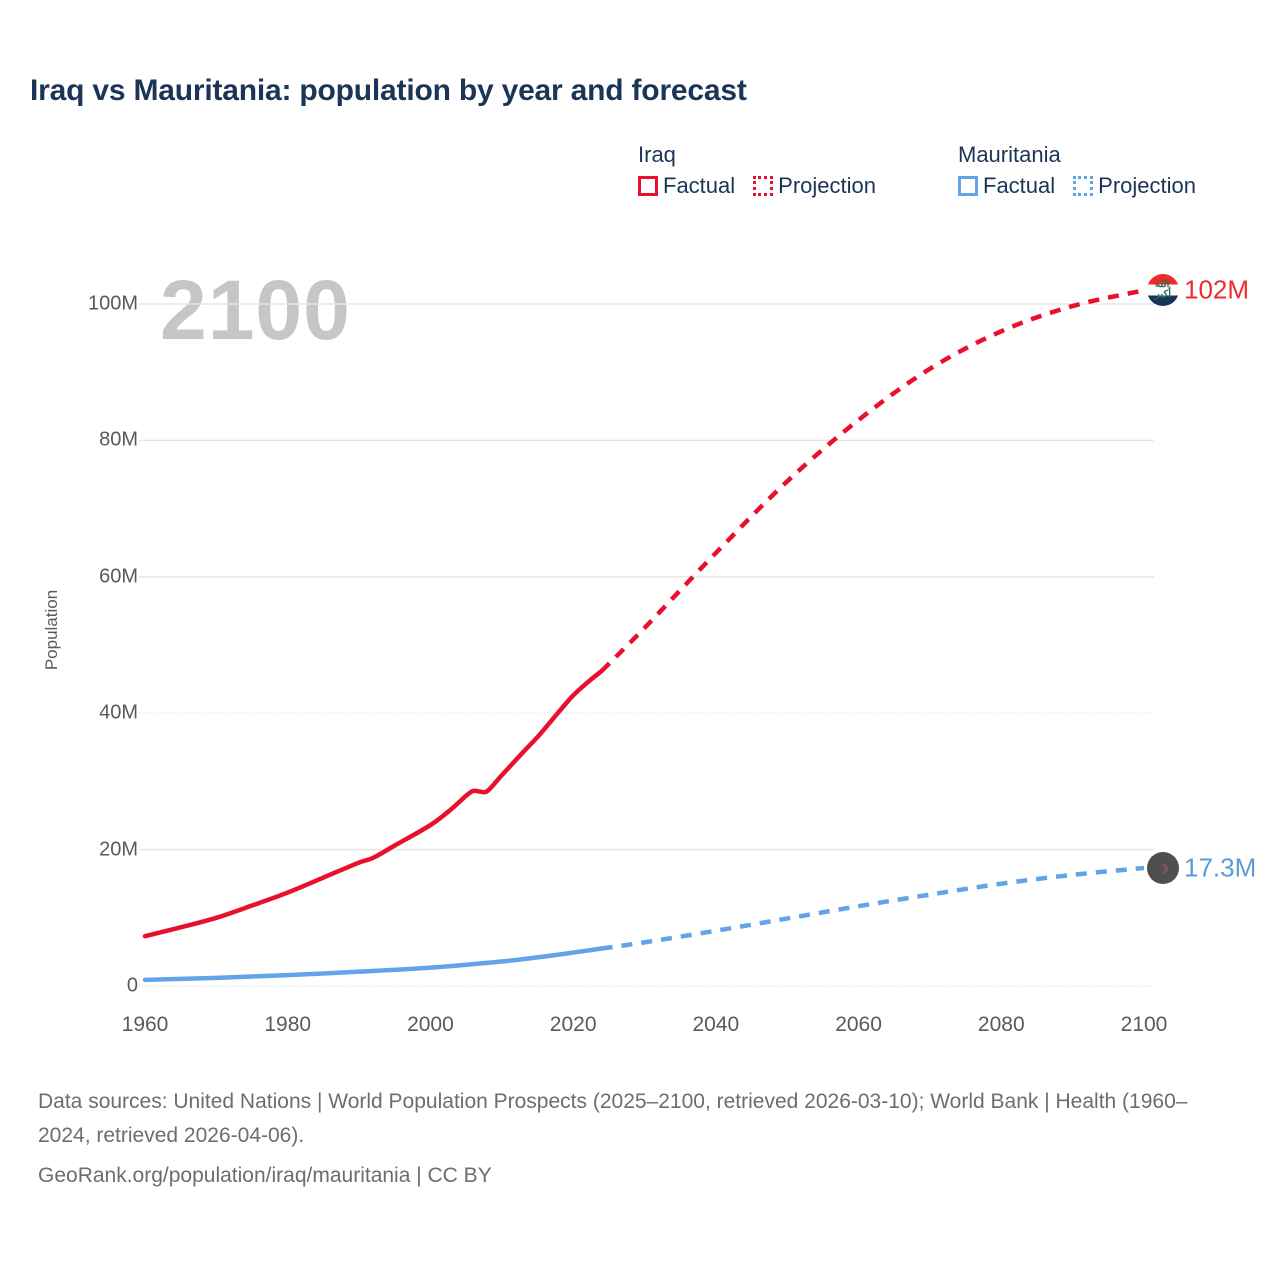  Describe the element at coordinates (118, 849) in the screenshot. I see `y-axis-tick-label: 20M` at that location.